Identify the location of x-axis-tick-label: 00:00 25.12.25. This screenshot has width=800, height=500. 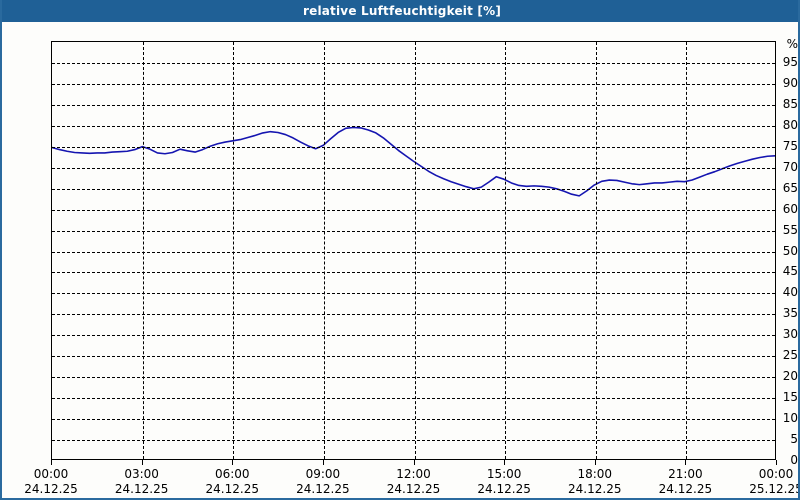
(765, 482).